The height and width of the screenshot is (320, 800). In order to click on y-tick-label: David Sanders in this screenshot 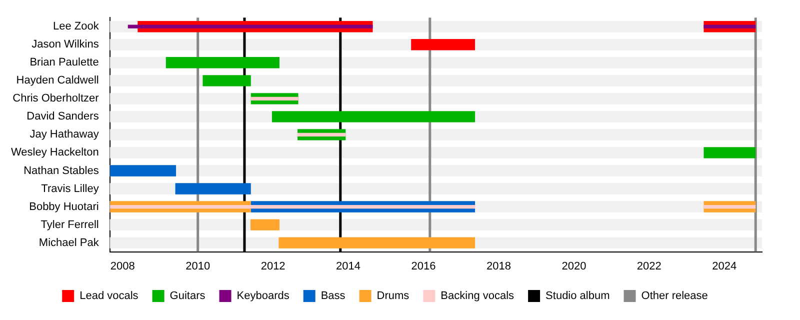, I will do `click(63, 116)`.